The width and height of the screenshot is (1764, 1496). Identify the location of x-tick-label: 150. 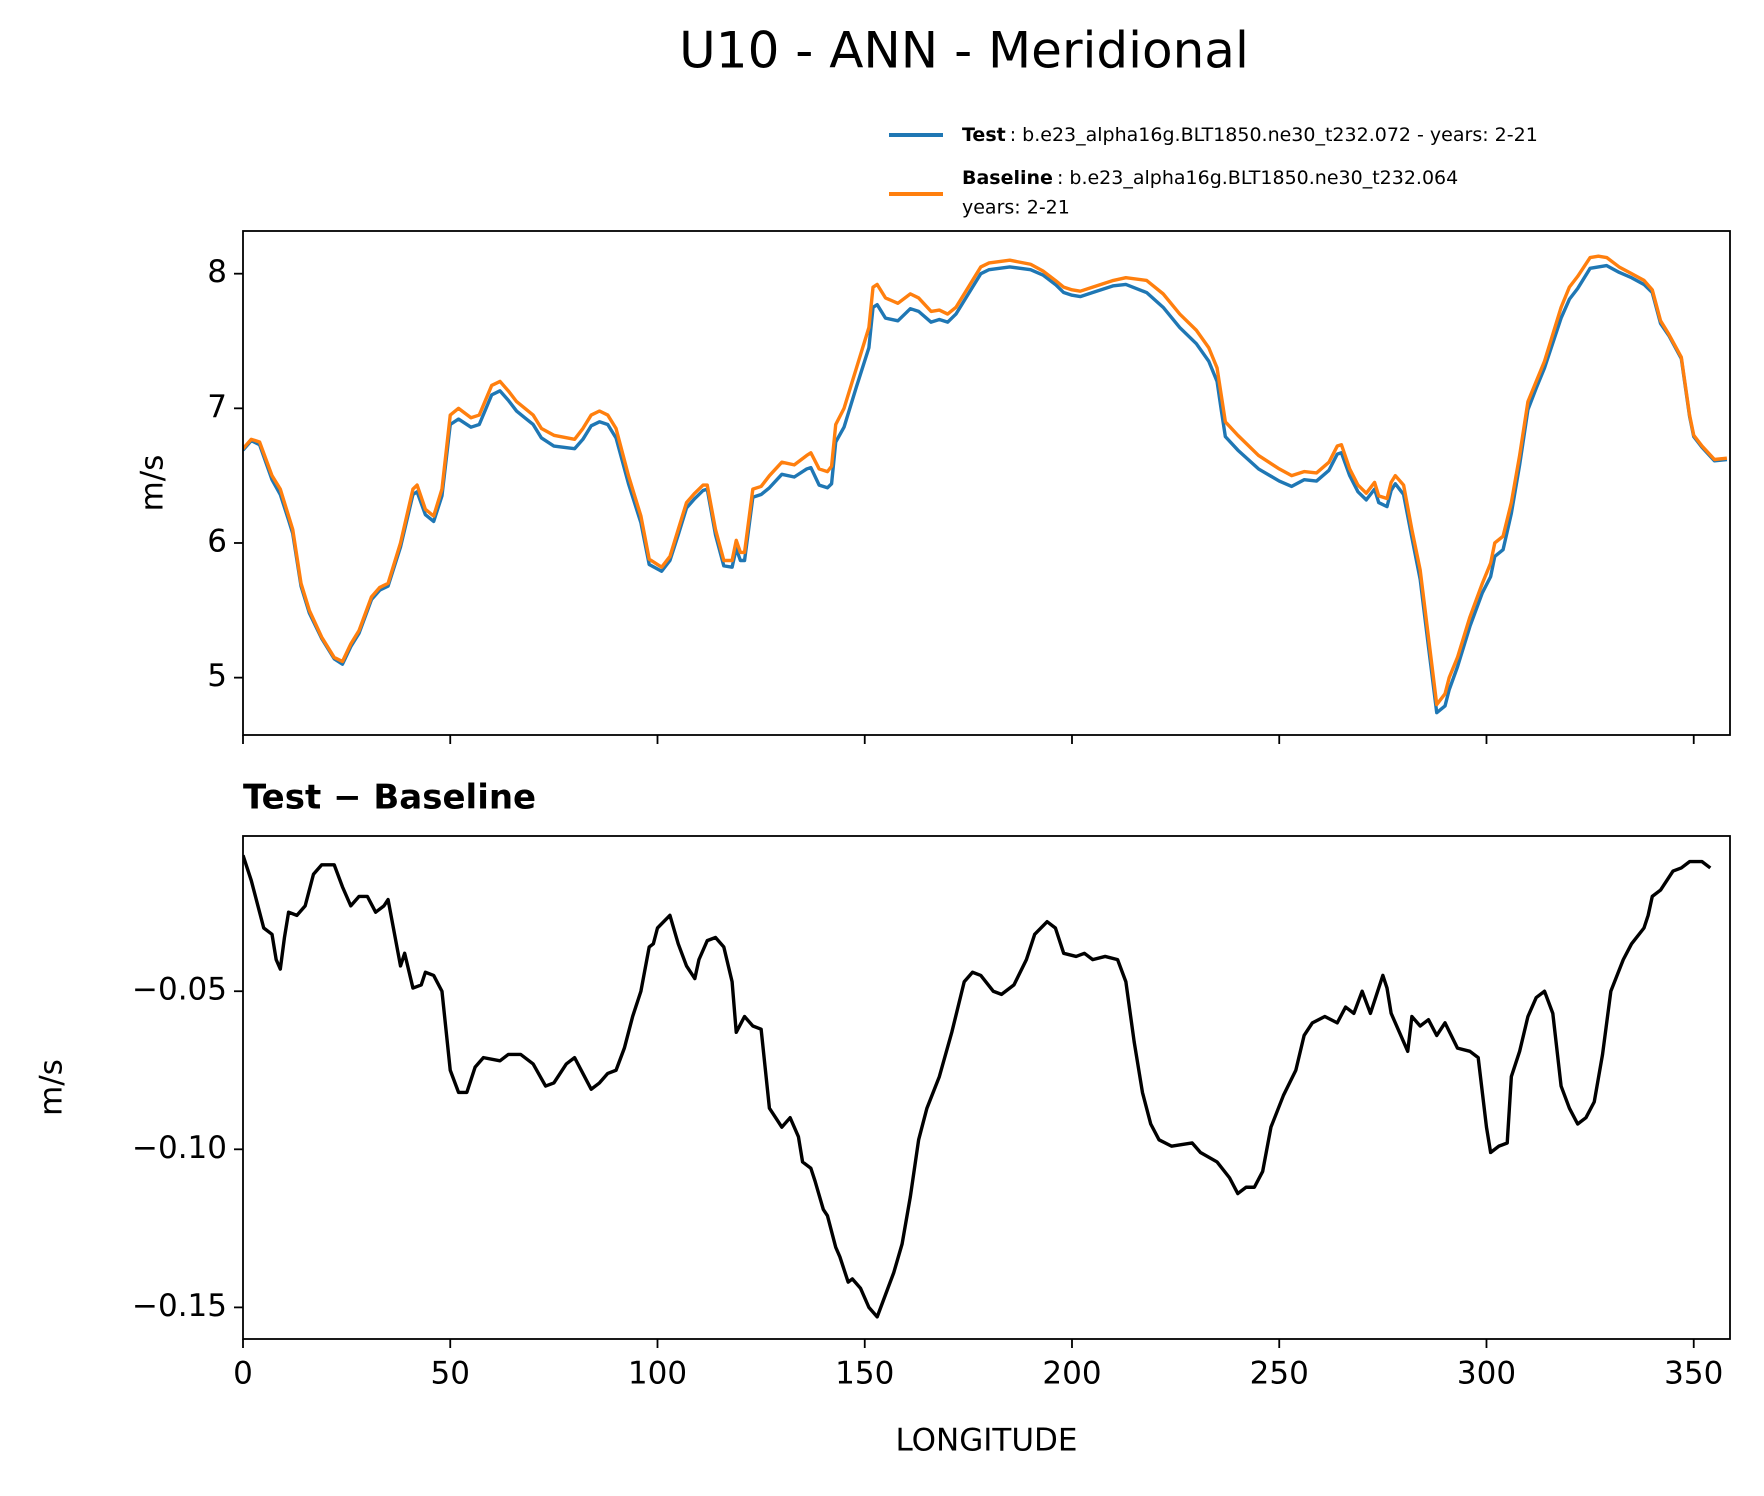
(864, 1374).